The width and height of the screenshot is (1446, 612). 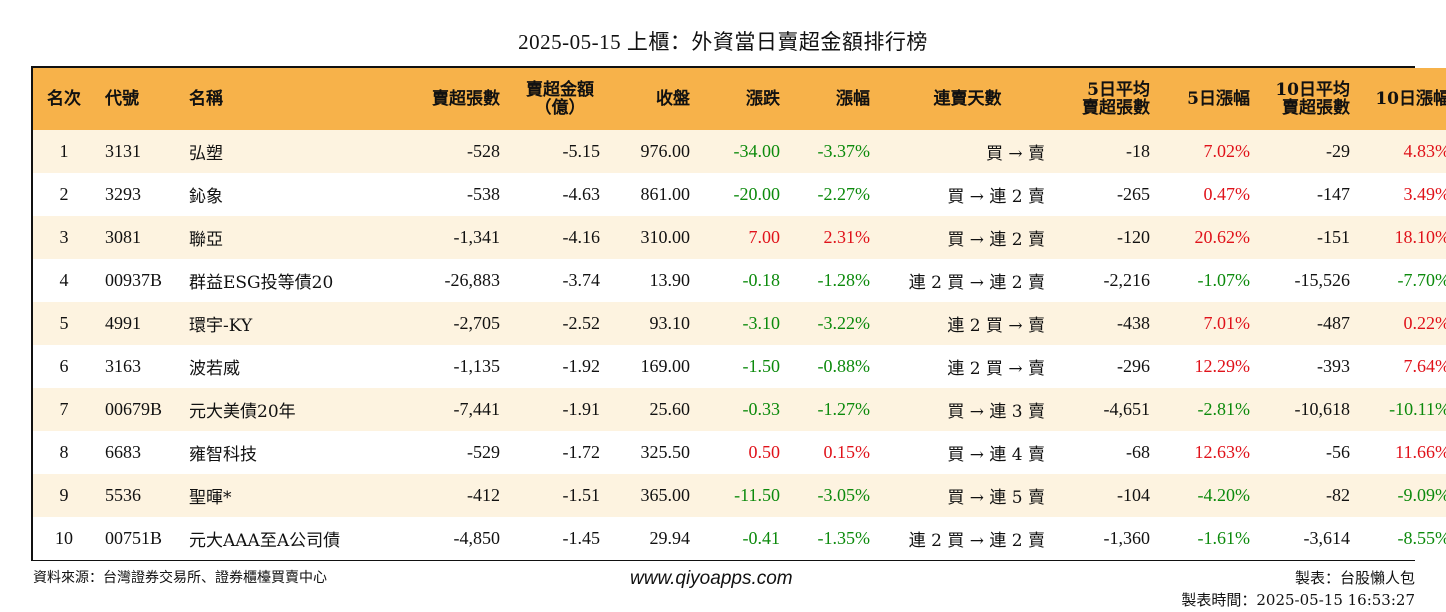 I want to click on header-avg10-line1: 10日平均, so click(x=1312, y=90).